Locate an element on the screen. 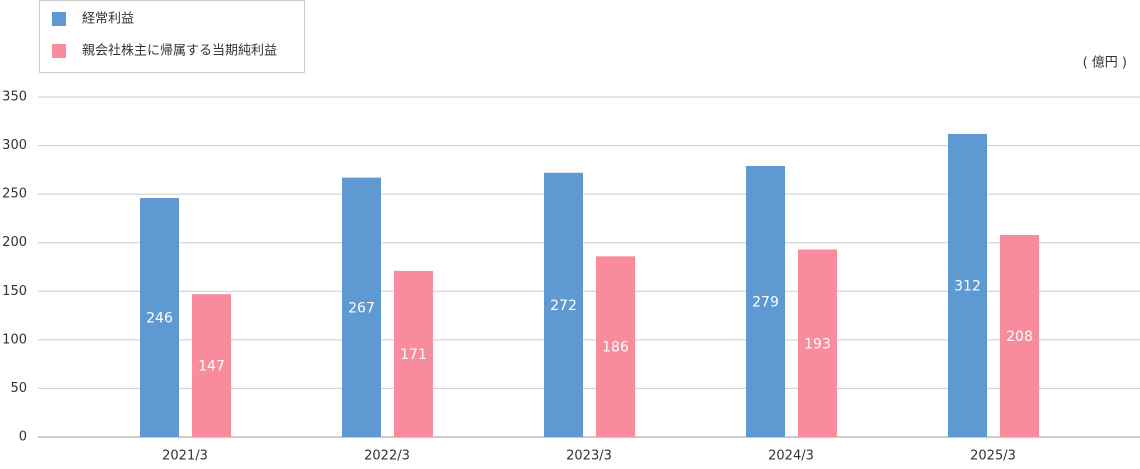 Image resolution: width=1140 pixels, height=469 pixels. y-tick-label: 200 is located at coordinates (14, 242).